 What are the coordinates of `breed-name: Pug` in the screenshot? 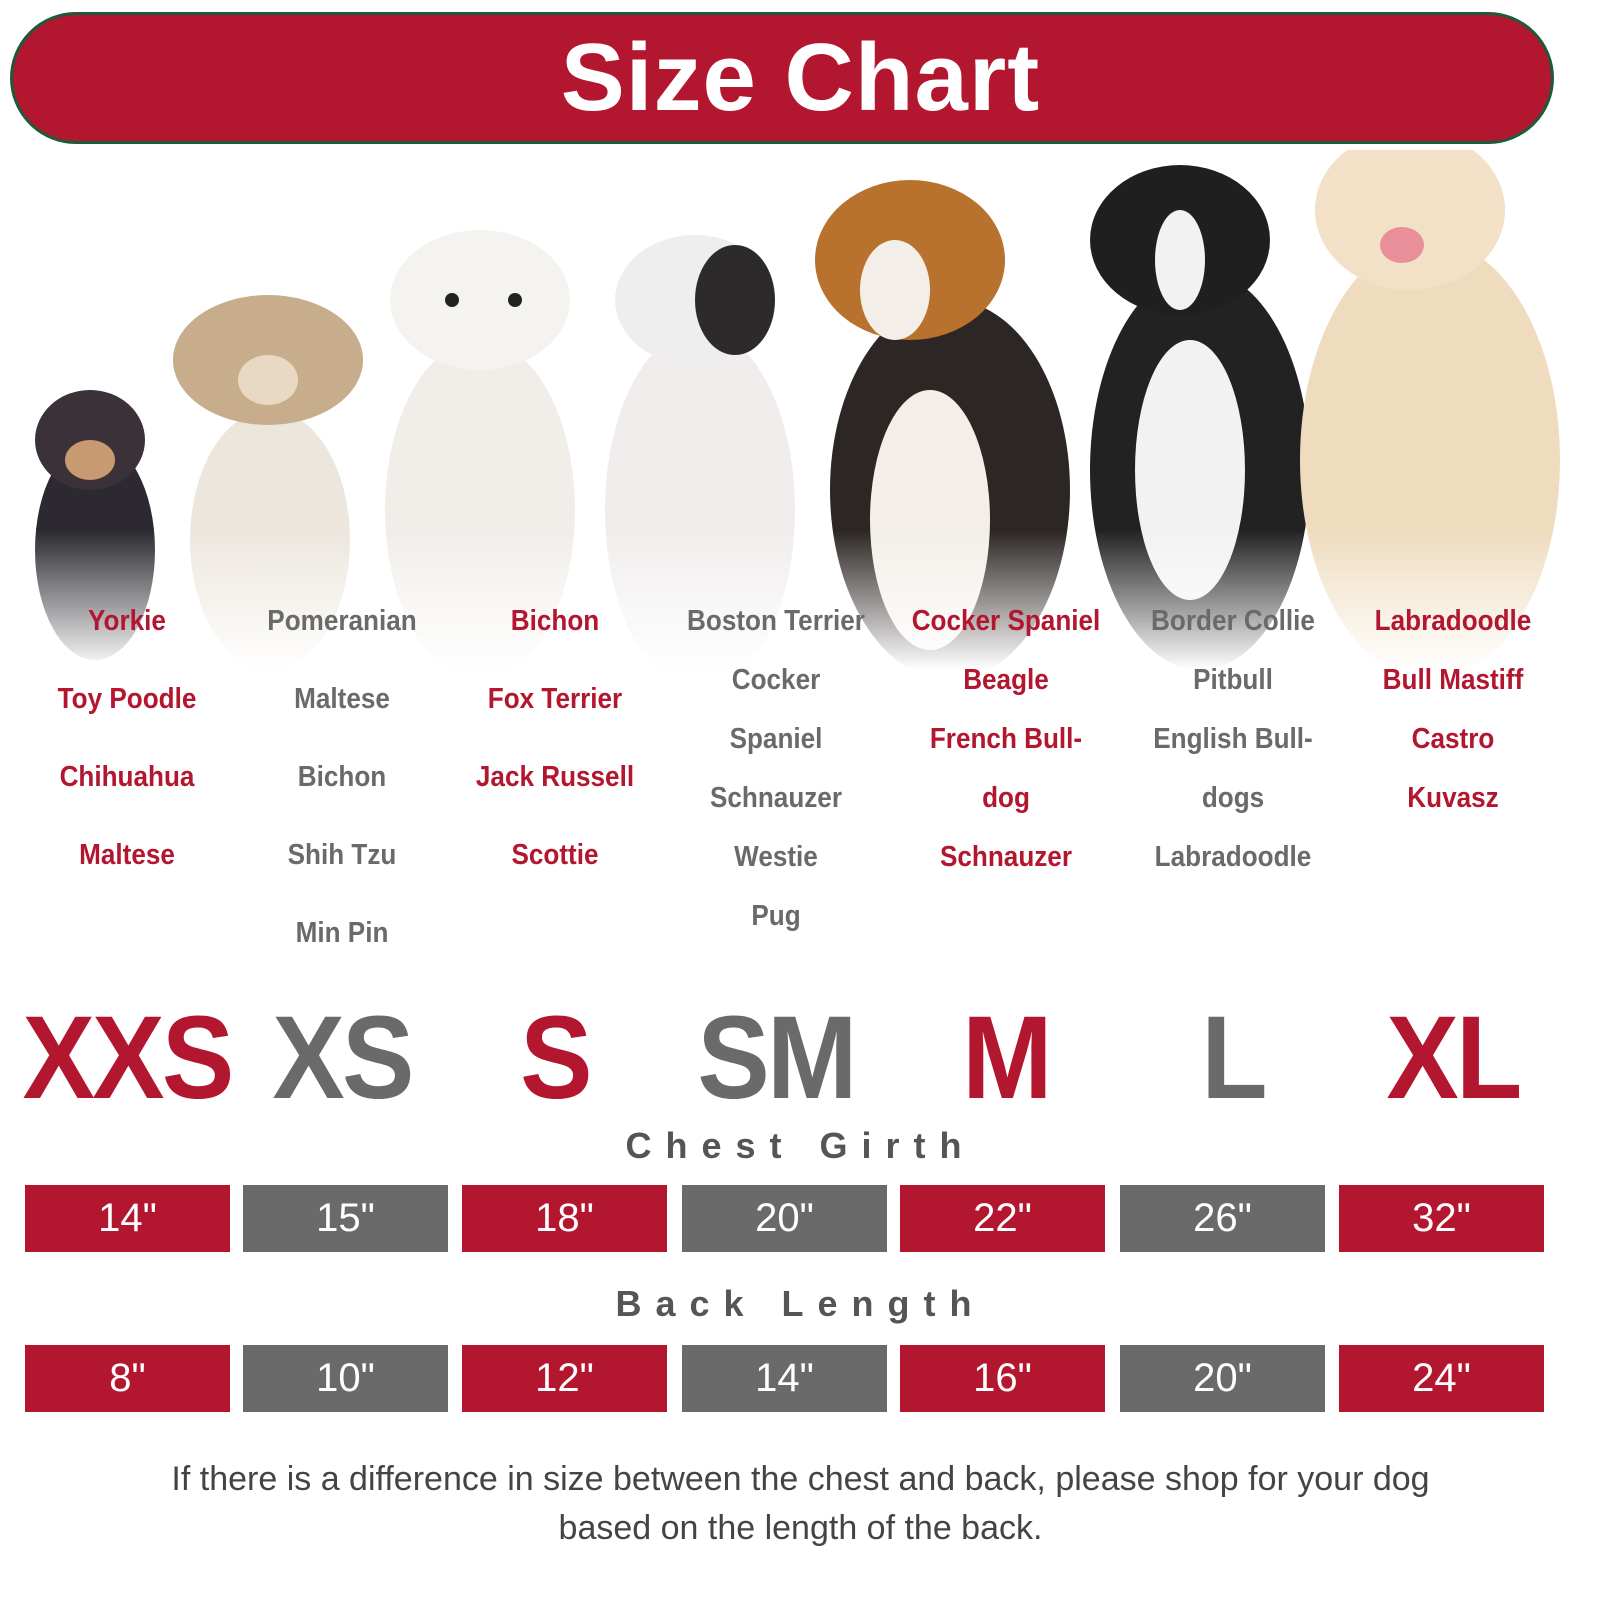 It's located at (776, 916).